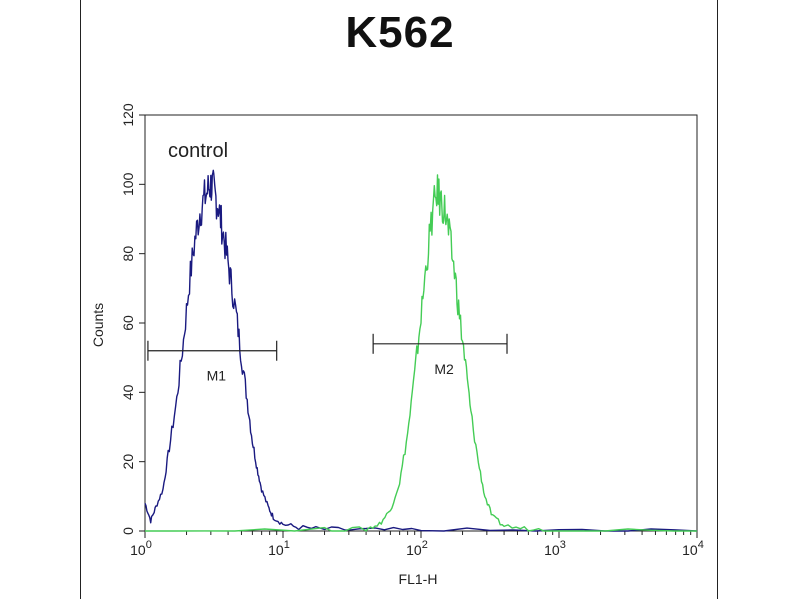 The image size is (800, 600). What do you see at coordinates (400, 32) in the screenshot?
I see `chart-title: K562` at bounding box center [400, 32].